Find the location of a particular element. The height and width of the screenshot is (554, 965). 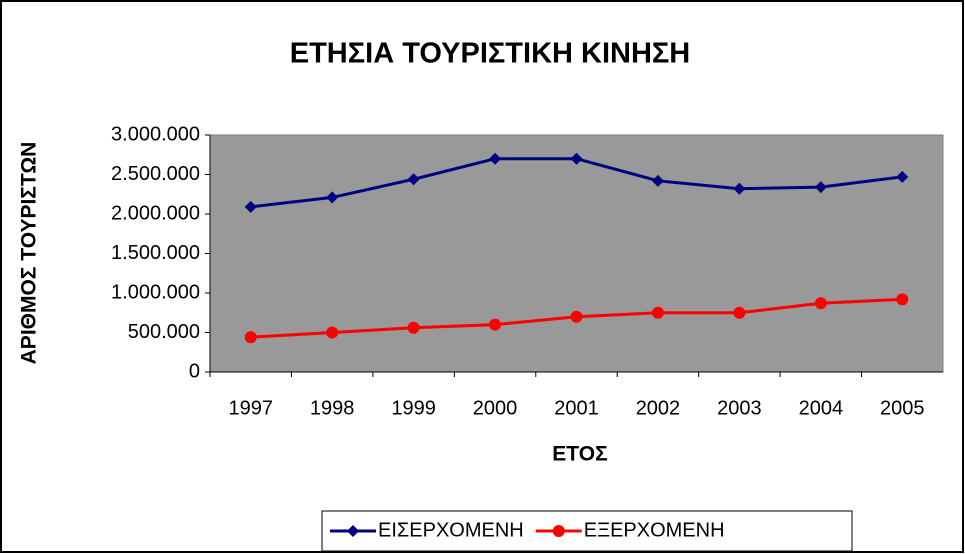

y-tick-label: 500.000 is located at coordinates (164, 332).